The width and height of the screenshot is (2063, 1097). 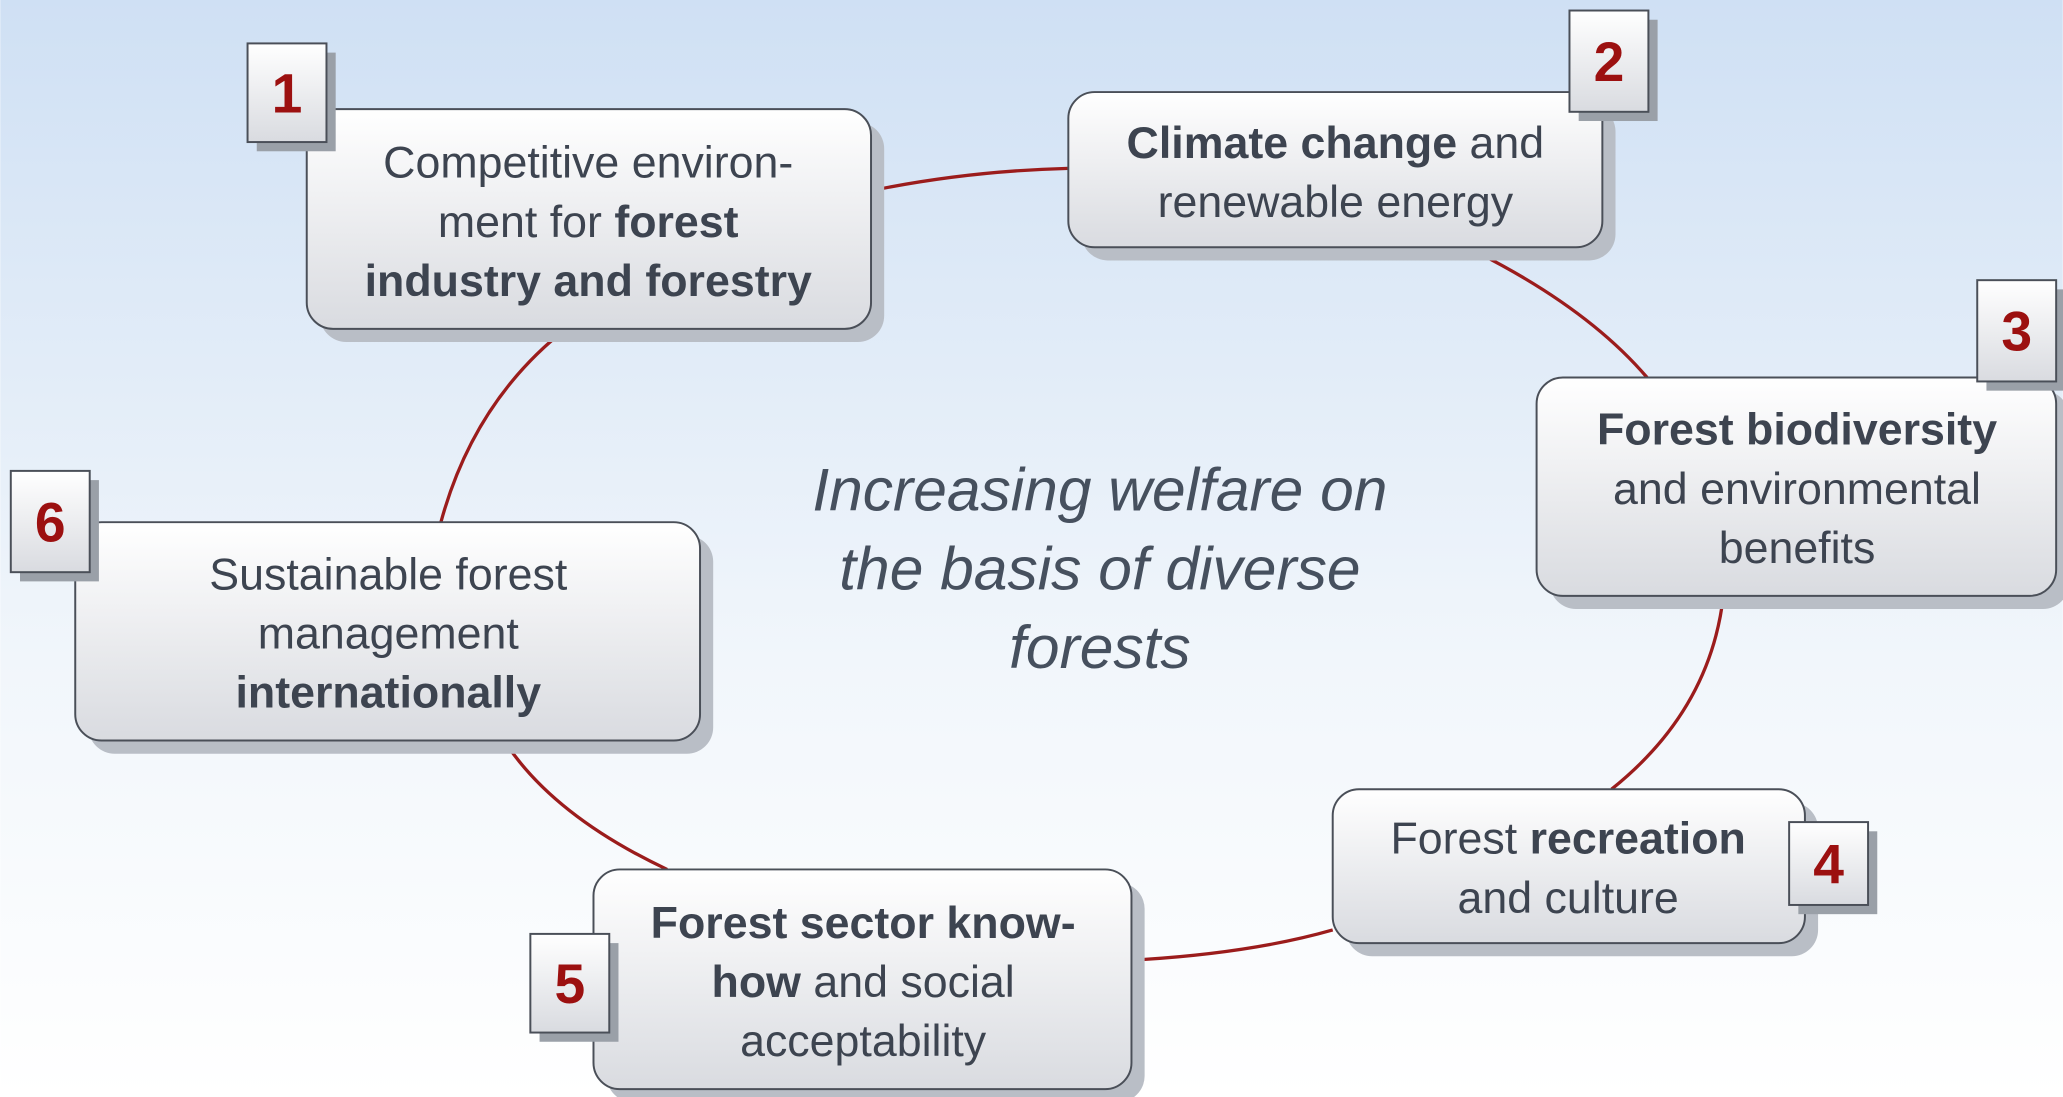 I want to click on node-label-line: Forest recreation, so click(x=1567, y=839).